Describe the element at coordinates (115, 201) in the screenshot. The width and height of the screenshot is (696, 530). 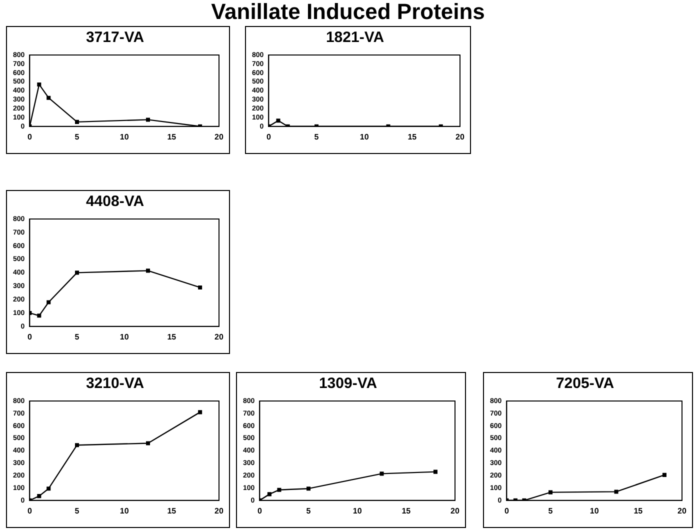
I see `chart-title: 4408-VA` at that location.